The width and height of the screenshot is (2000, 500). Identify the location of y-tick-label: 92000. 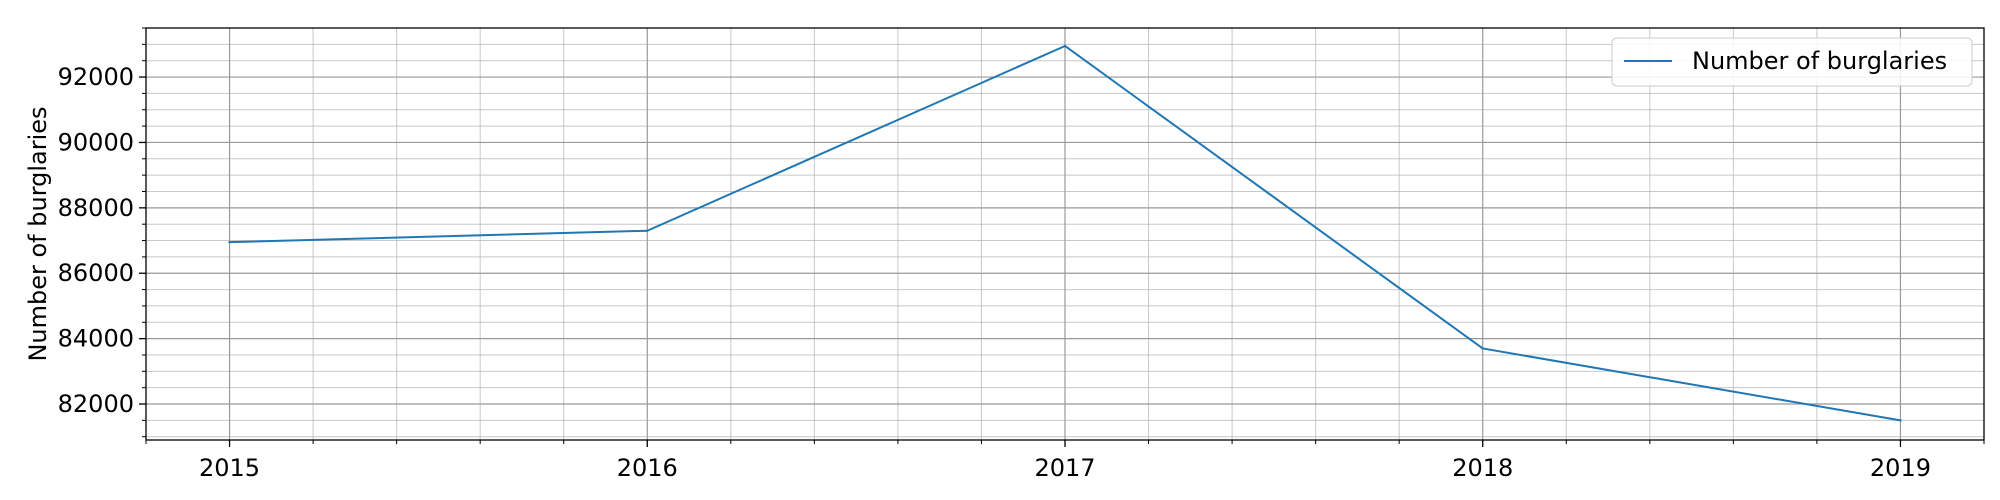
(96, 77).